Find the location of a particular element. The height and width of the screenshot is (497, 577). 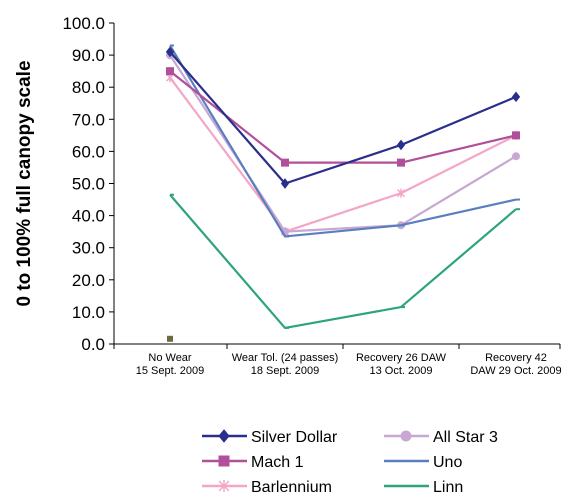

x-tick-label: No Wear 15 Sept. 2009 is located at coordinates (170, 364).